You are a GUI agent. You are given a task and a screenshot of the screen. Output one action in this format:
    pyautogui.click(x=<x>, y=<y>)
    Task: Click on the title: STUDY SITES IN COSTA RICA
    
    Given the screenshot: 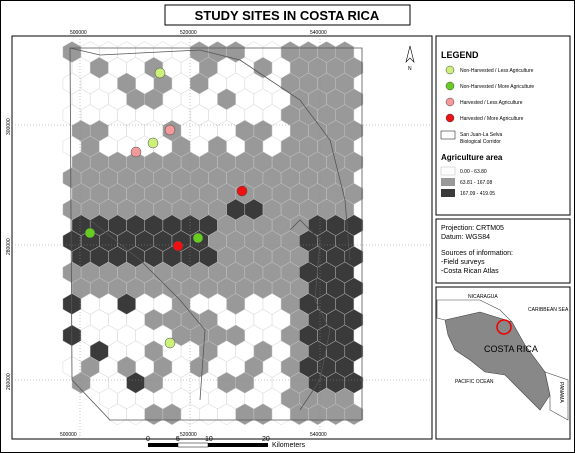 What is the action you would take?
    pyautogui.click(x=287, y=15)
    